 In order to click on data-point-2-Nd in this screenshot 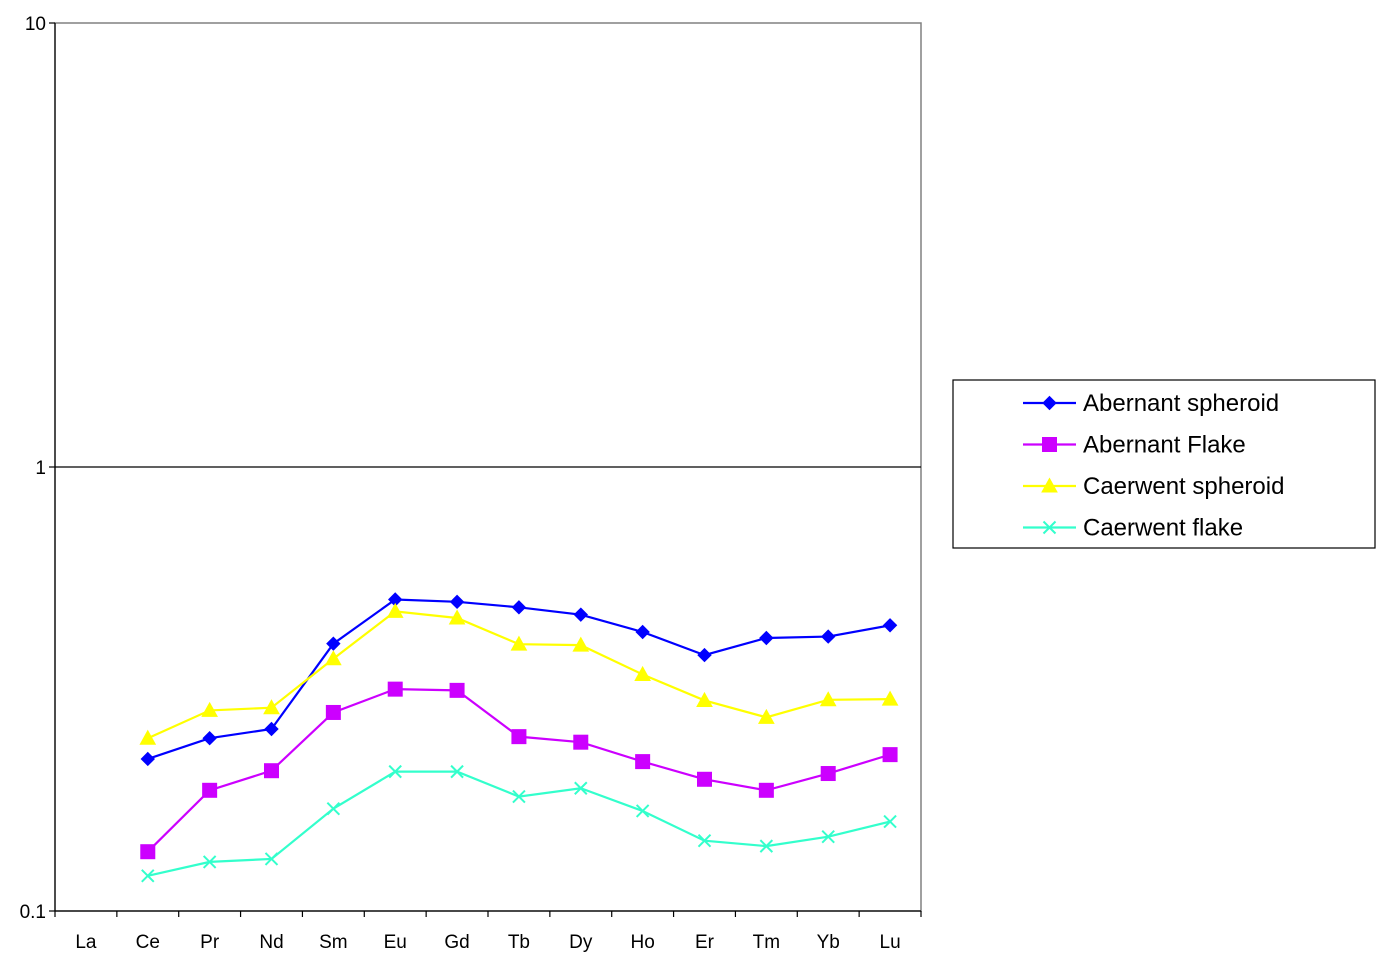, I will do `click(271, 707)`.